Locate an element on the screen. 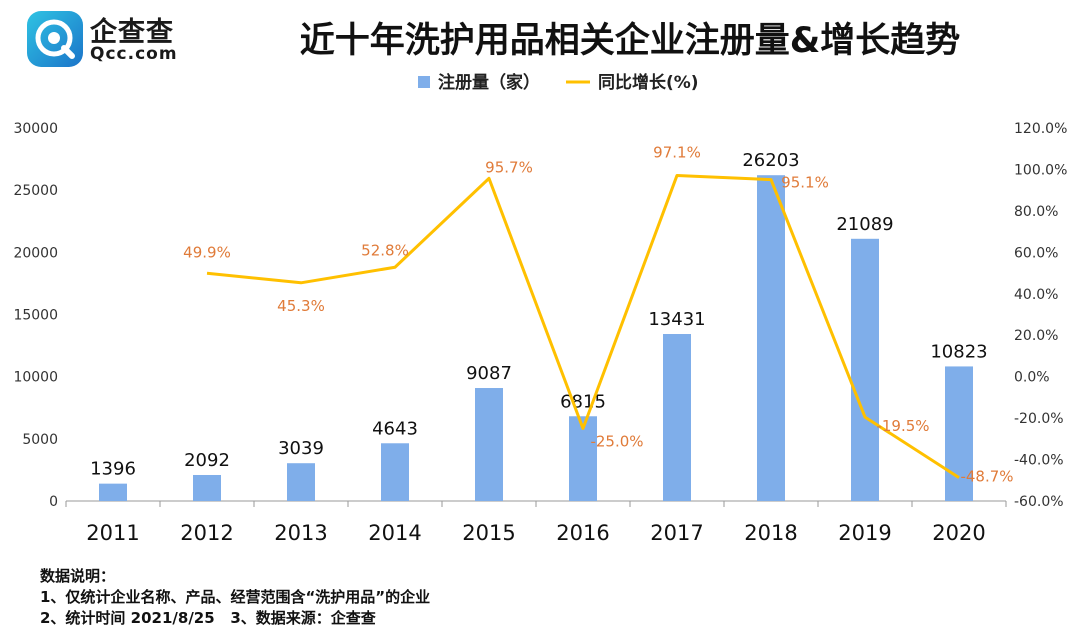 This screenshot has height=636, width=1081. y-left-tick-label: 5000 is located at coordinates (40, 440).